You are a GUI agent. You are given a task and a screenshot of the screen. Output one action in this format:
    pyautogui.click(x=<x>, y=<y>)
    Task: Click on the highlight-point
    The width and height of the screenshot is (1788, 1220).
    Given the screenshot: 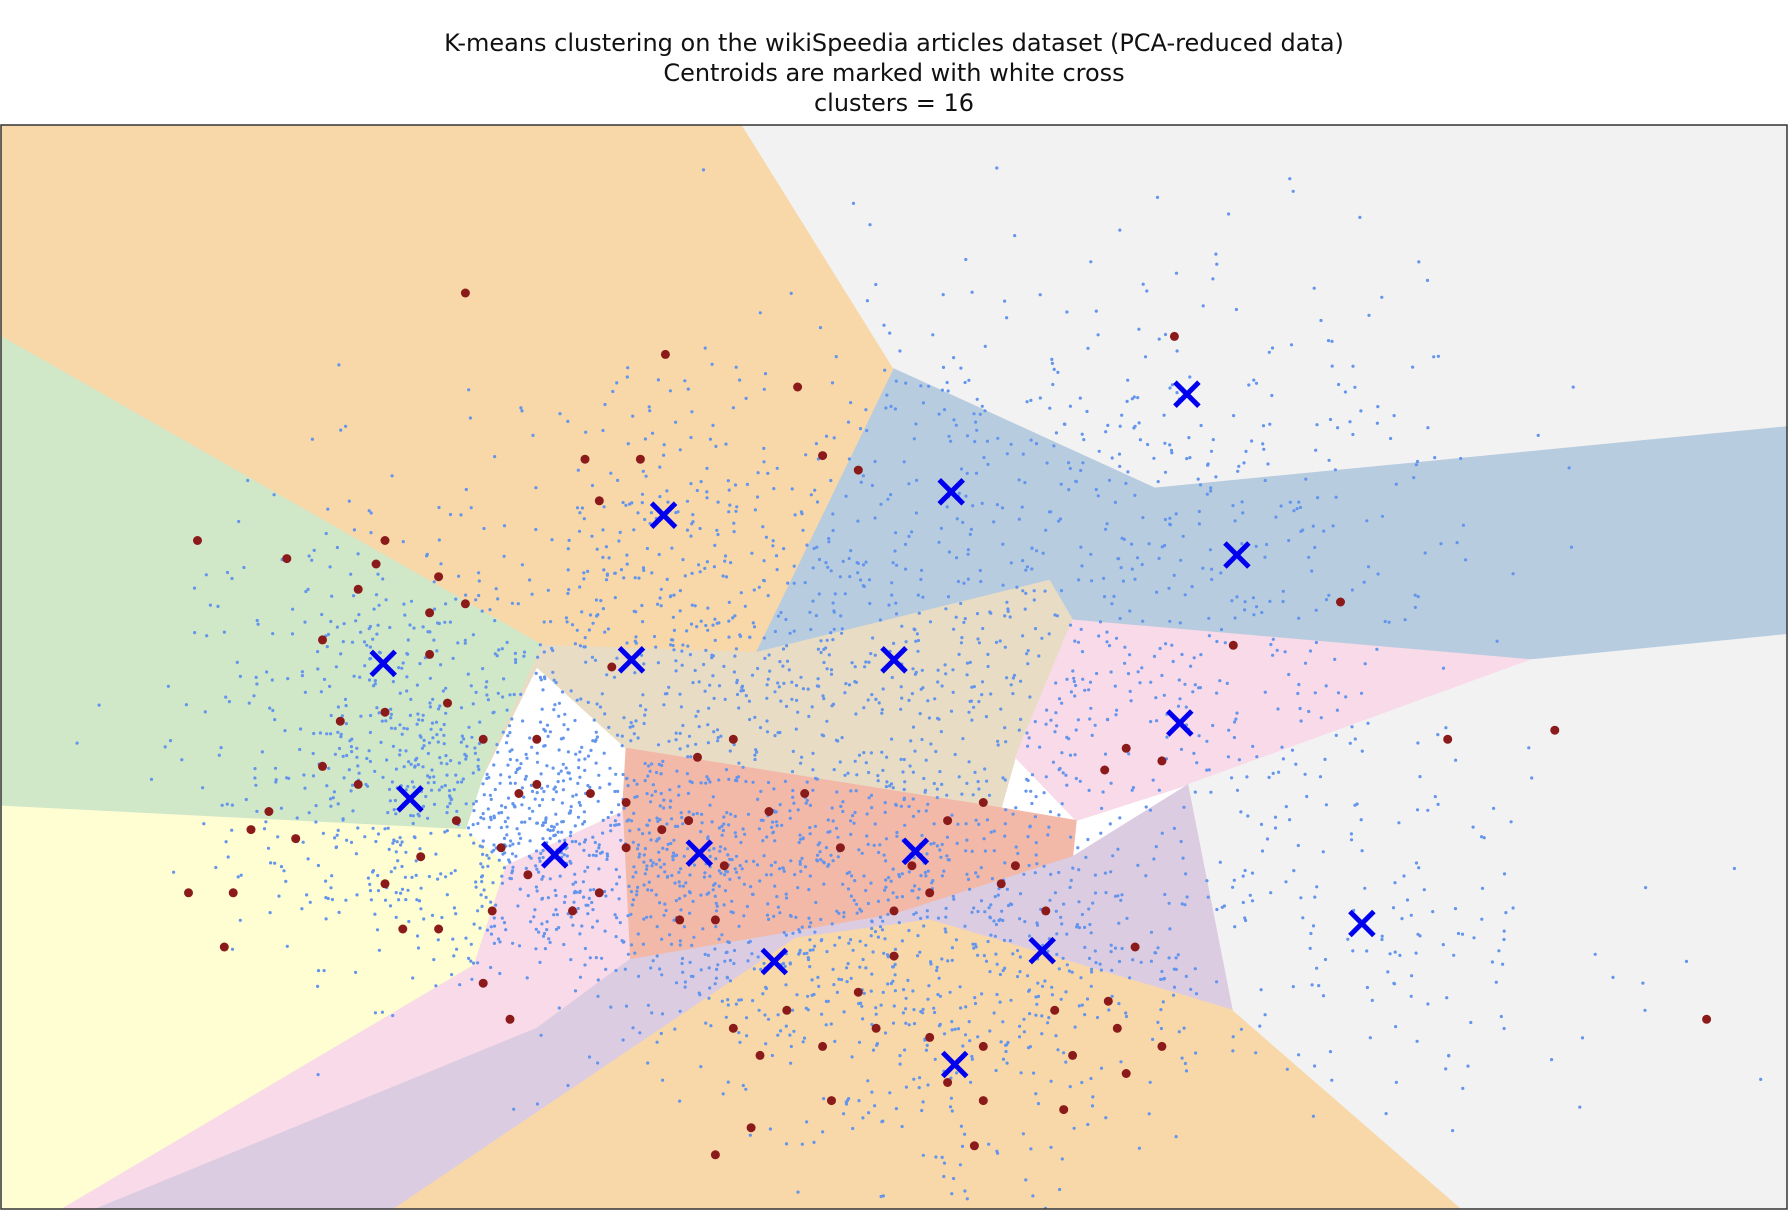 What is the action you would take?
    pyautogui.click(x=1046, y=911)
    